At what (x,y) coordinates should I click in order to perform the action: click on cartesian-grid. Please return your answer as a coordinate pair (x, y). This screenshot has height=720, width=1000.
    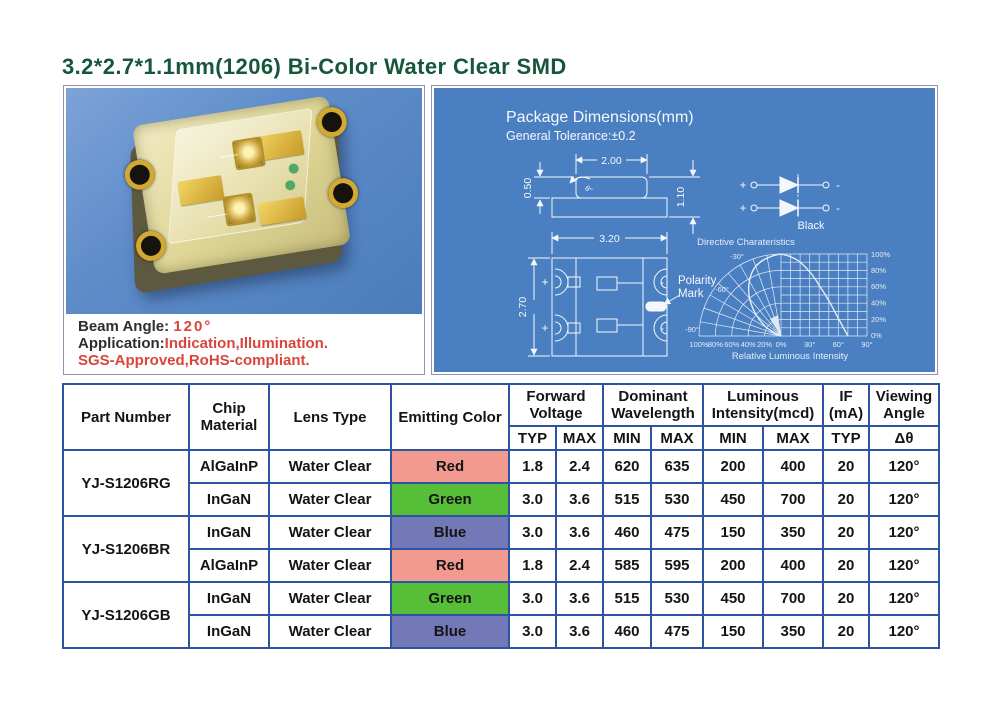
    Looking at the image, I should click on (824, 294).